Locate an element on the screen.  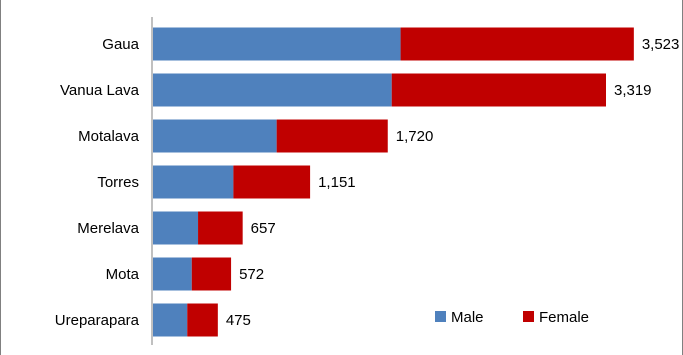
bar-female-ureparapara is located at coordinates (202, 320).